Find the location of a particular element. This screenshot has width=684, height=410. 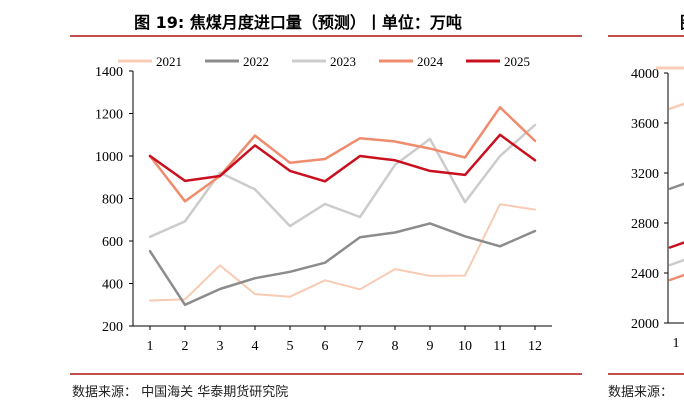

y-tick-label: 3200 is located at coordinates (645, 174).